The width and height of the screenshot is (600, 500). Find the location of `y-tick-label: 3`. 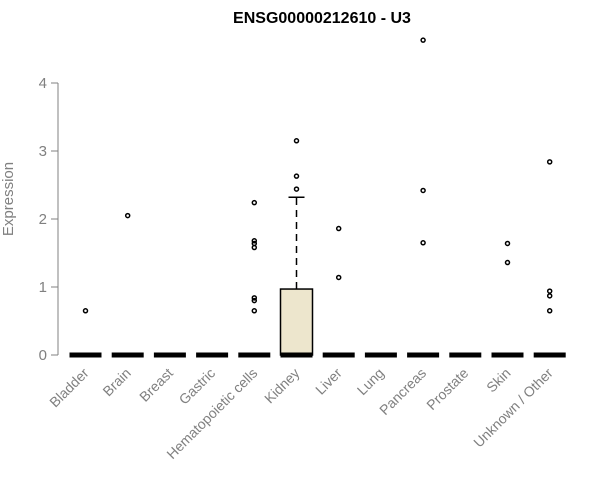

y-tick-label: 3 is located at coordinates (43, 151).